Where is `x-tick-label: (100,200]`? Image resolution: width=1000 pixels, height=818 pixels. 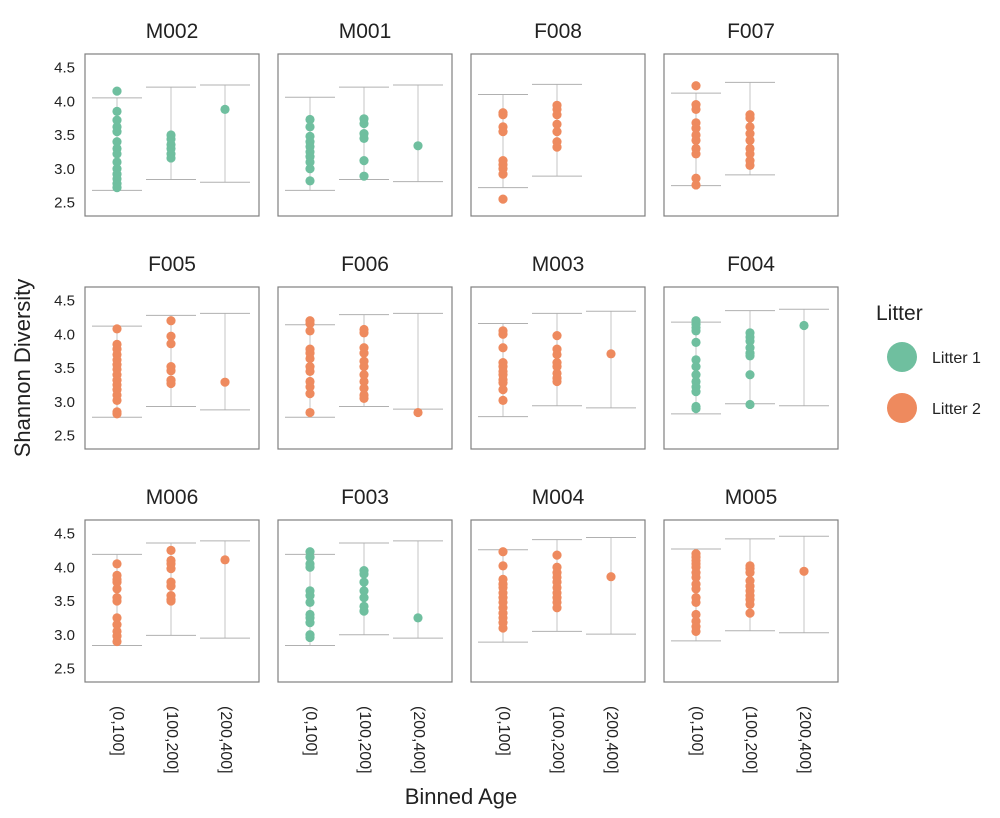
x-tick-label: (100,200] is located at coordinates (171, 740).